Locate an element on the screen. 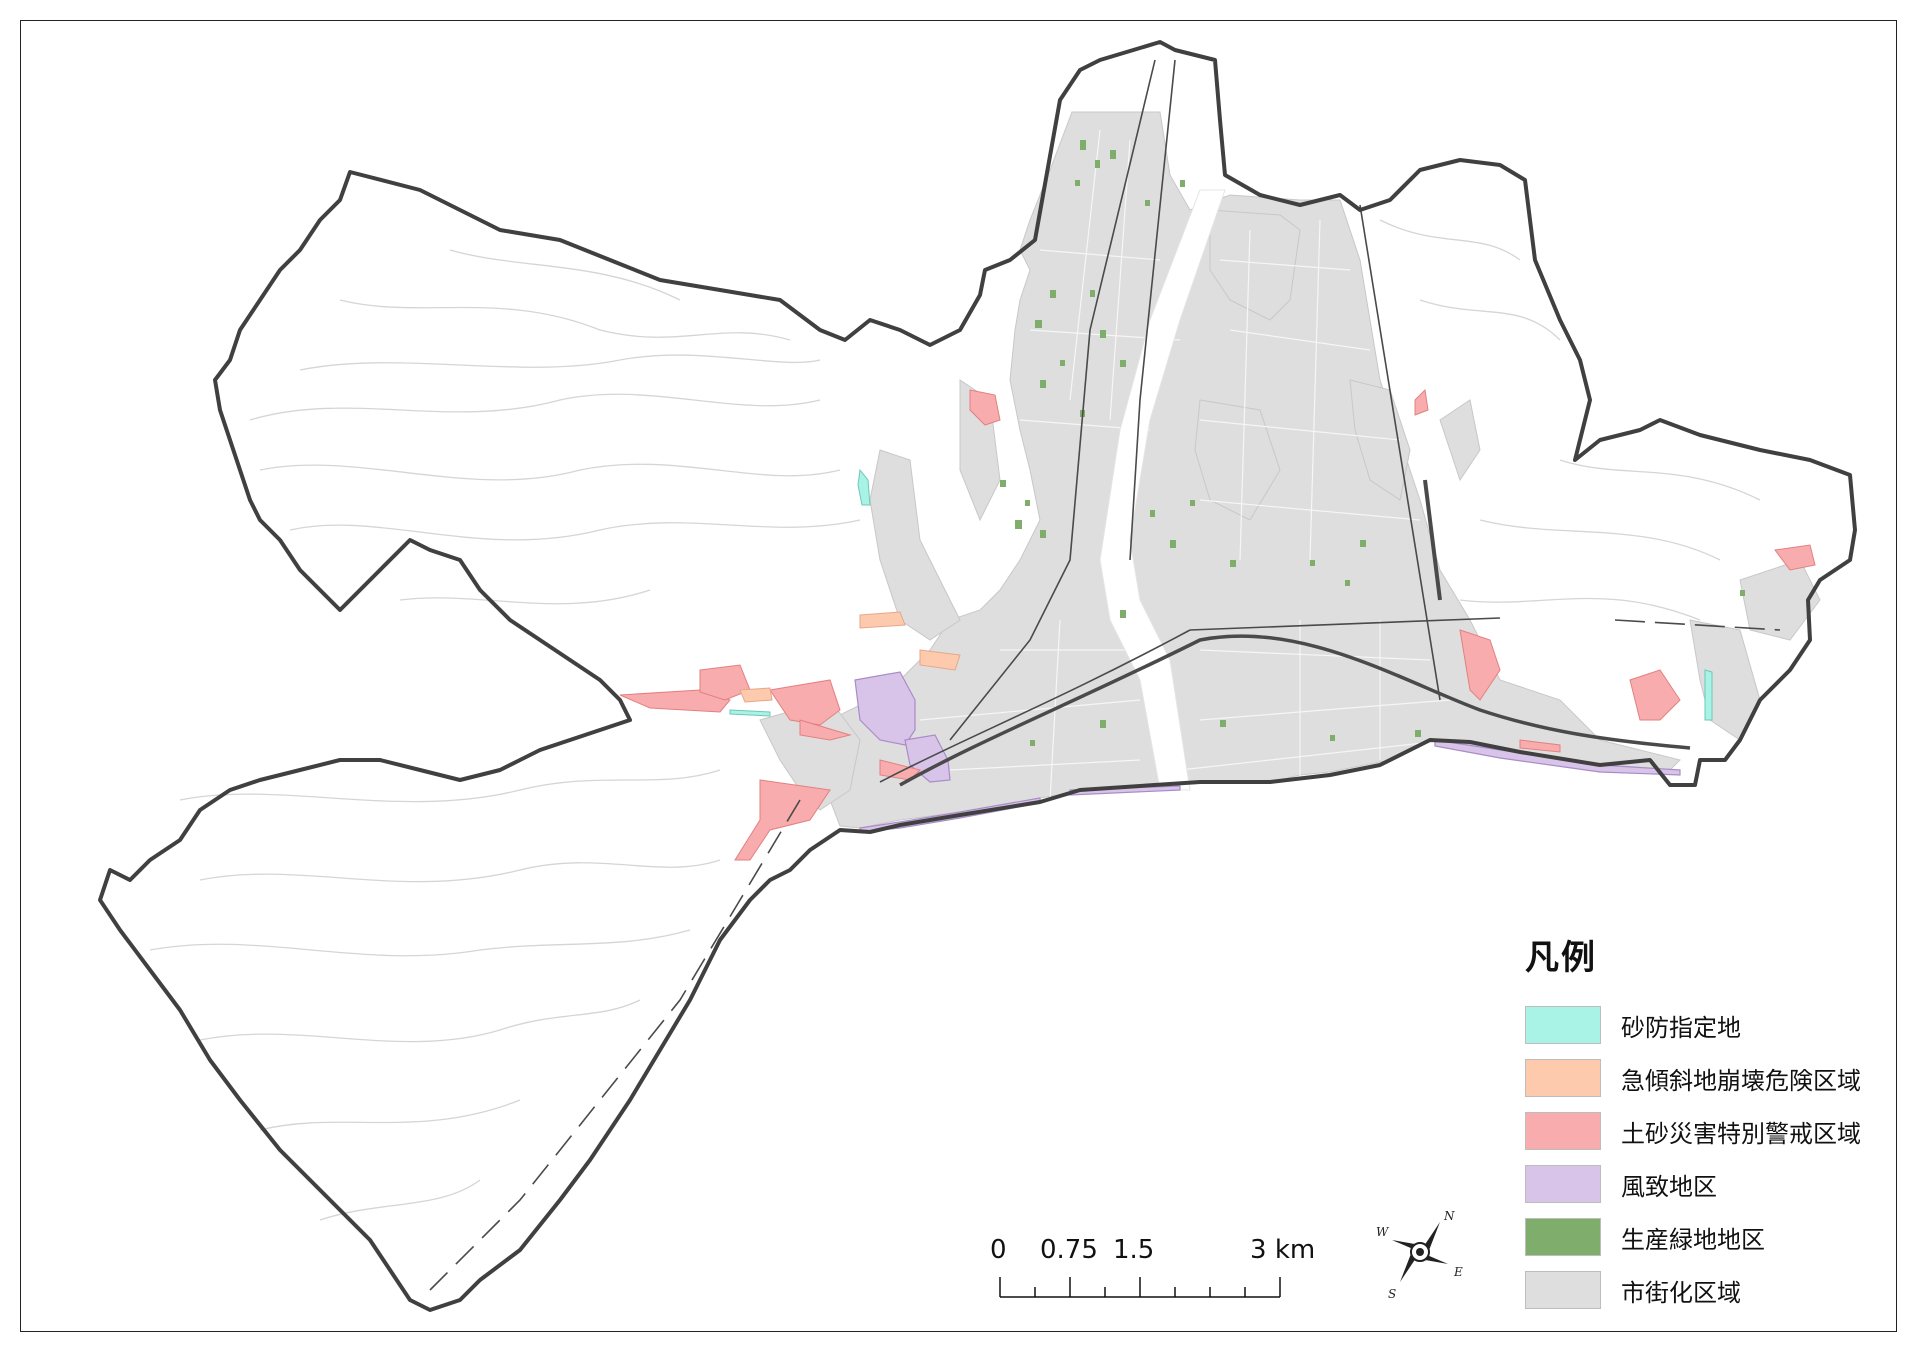  legend-label: 生産緑地地区 is located at coordinates (1693, 1239).